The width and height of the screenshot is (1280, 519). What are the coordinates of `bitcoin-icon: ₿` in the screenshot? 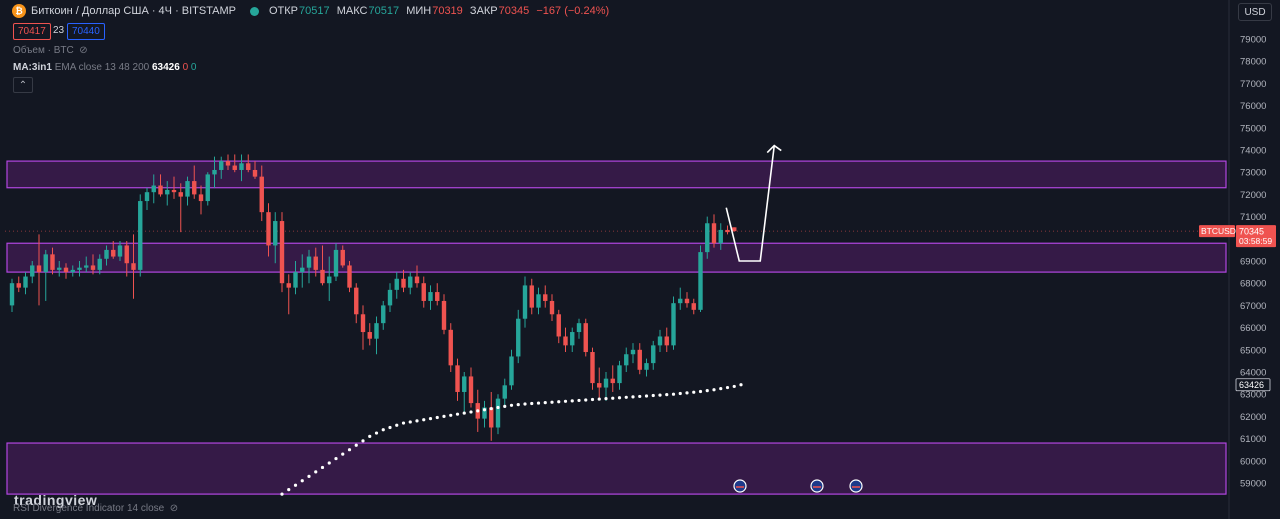 It's located at (19, 11).